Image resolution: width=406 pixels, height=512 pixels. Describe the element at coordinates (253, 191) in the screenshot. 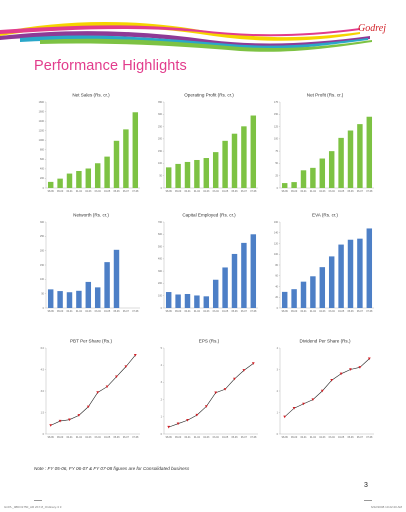

I see `x-tick-label: 07-08` at that location.